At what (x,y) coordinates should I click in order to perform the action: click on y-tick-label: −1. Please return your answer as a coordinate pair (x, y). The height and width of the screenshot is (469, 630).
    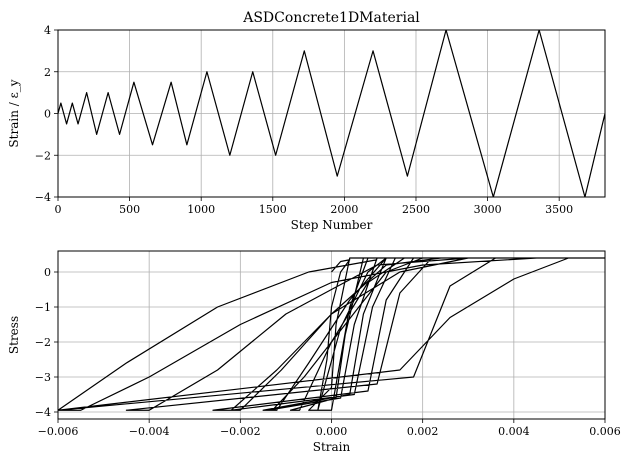
    Looking at the image, I should click on (43, 307).